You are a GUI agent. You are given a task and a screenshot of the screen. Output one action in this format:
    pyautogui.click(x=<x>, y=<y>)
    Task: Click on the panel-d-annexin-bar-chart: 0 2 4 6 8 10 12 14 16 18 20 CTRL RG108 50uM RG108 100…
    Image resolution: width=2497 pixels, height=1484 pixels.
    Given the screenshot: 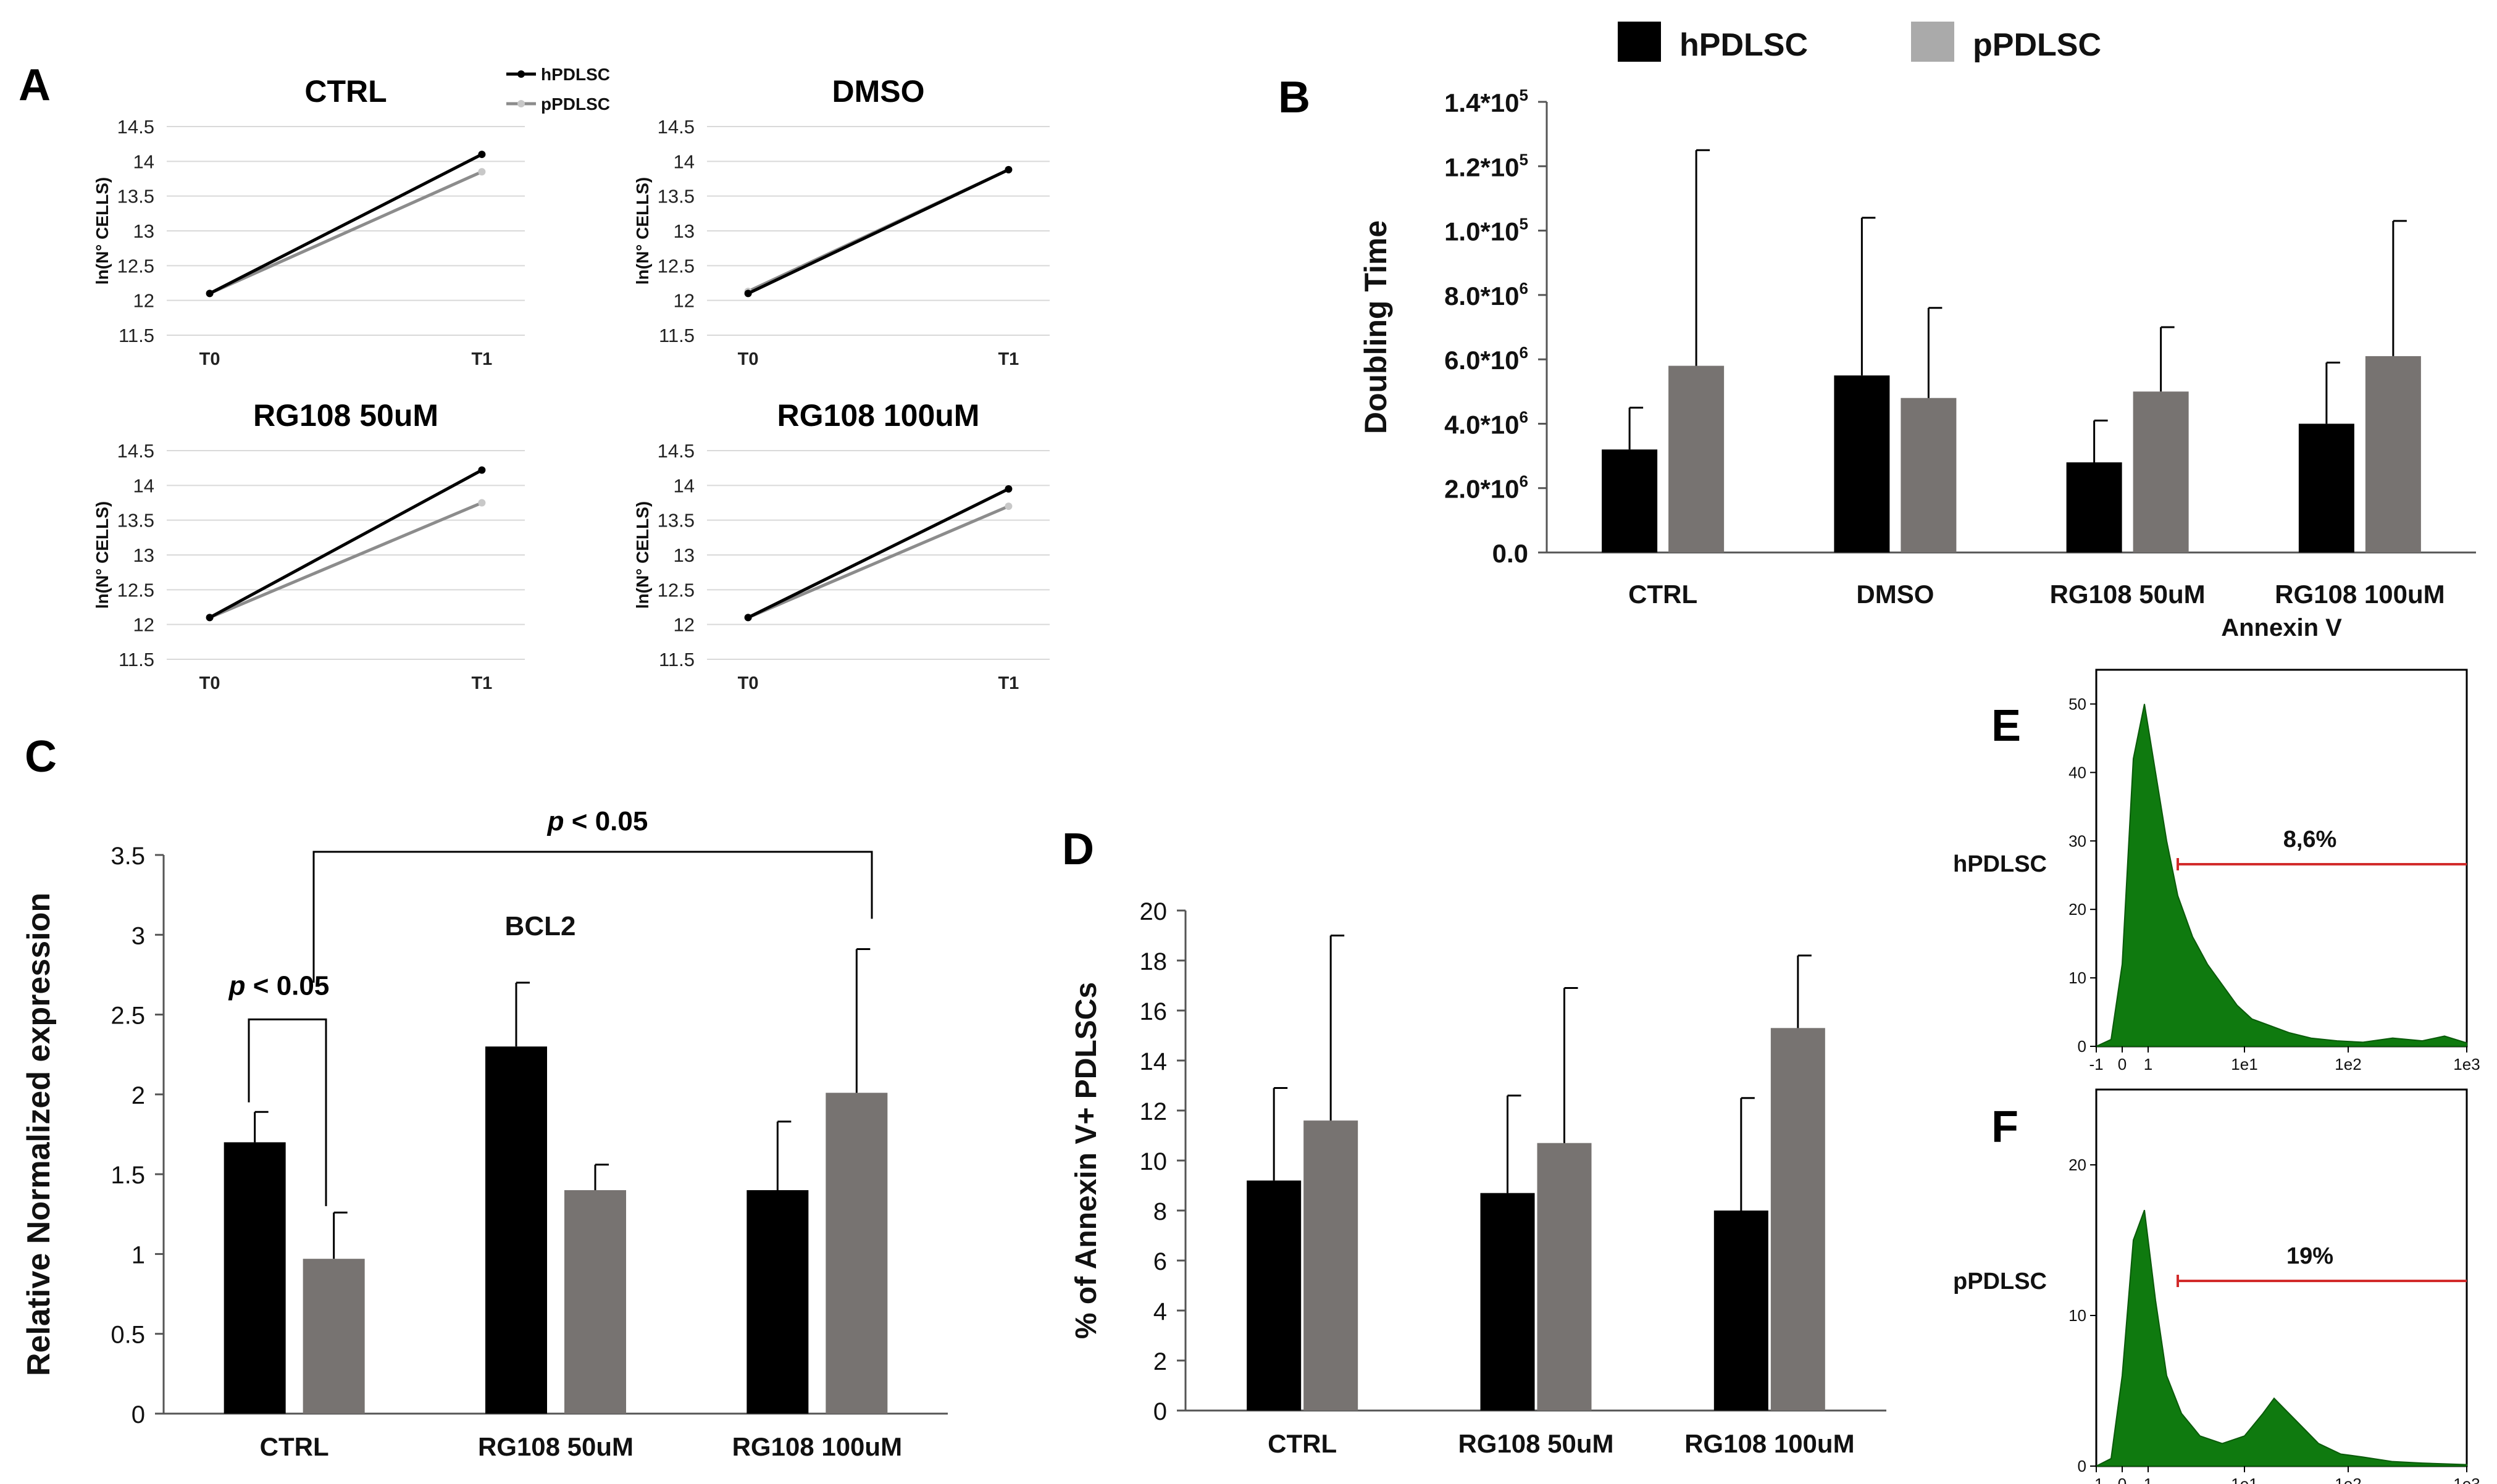 What is the action you would take?
    pyautogui.click(x=1478, y=1178)
    